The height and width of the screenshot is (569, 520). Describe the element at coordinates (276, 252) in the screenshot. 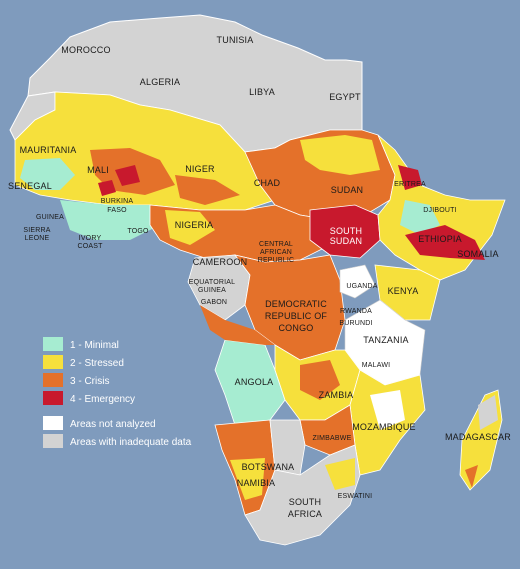

I see `label-african: AFRICAN` at that location.